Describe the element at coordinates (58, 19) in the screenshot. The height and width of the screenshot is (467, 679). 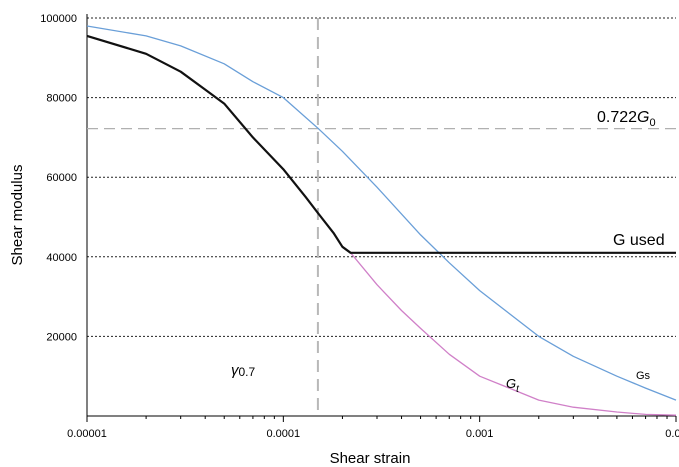
I see `y-tick-100000: 100000` at that location.